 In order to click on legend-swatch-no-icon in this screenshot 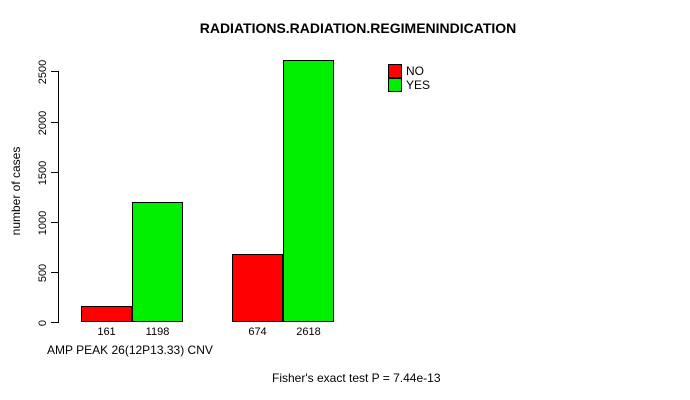, I will do `click(395, 71)`.